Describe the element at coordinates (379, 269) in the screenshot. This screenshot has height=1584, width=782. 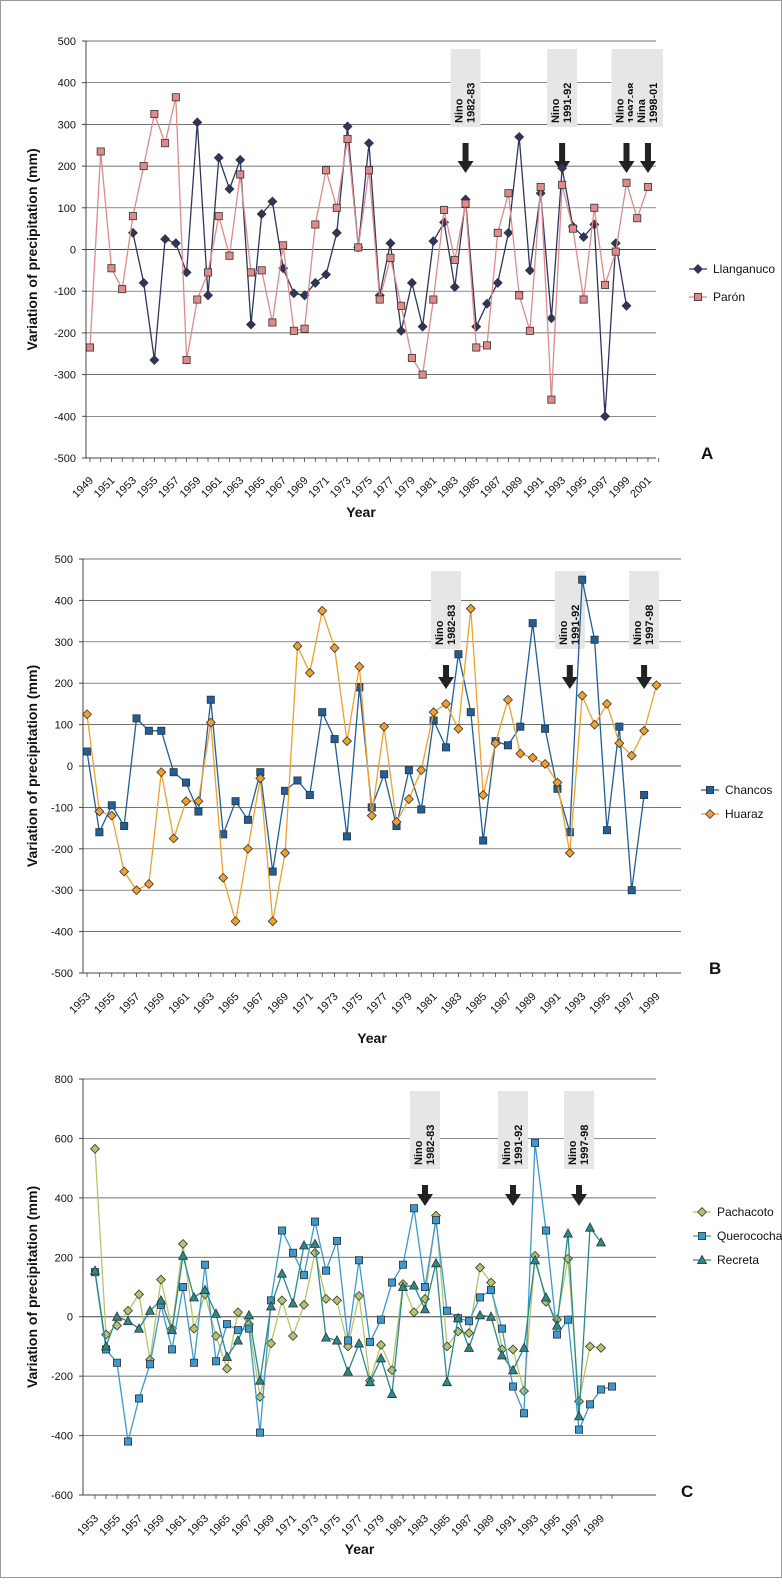
I see `series-llanganuco` at that location.